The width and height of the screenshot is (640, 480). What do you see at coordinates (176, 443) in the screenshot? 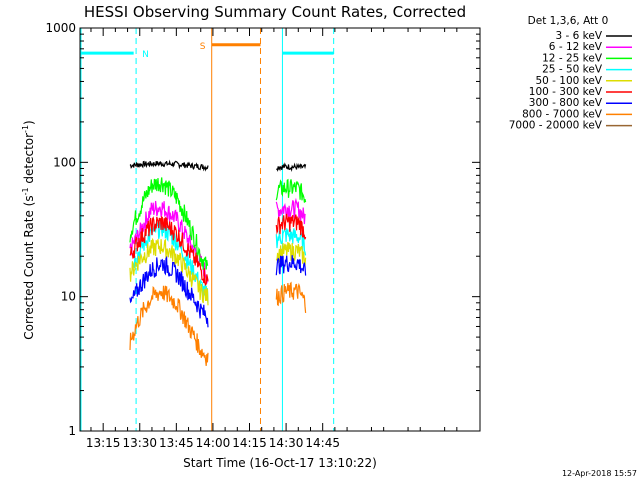
I see `x-tick-label-2: 13:45` at bounding box center [176, 443].